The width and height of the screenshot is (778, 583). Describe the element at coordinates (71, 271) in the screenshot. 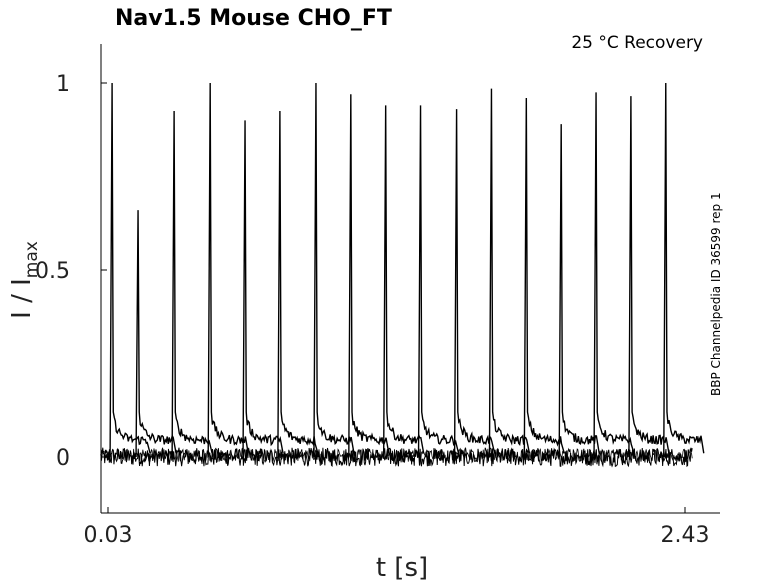

I see `y-ticks: 00.51` at that location.